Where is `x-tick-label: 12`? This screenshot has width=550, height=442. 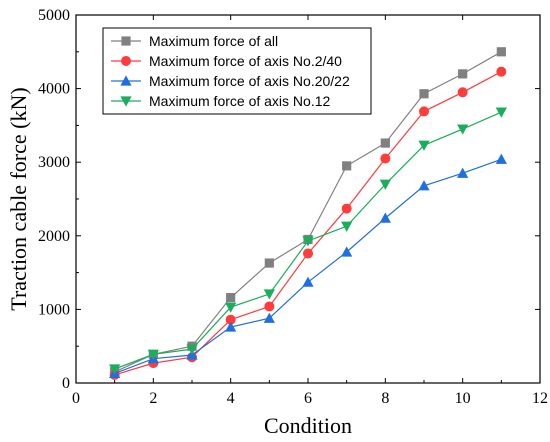 x-tick-label: 12 is located at coordinates (540, 398).